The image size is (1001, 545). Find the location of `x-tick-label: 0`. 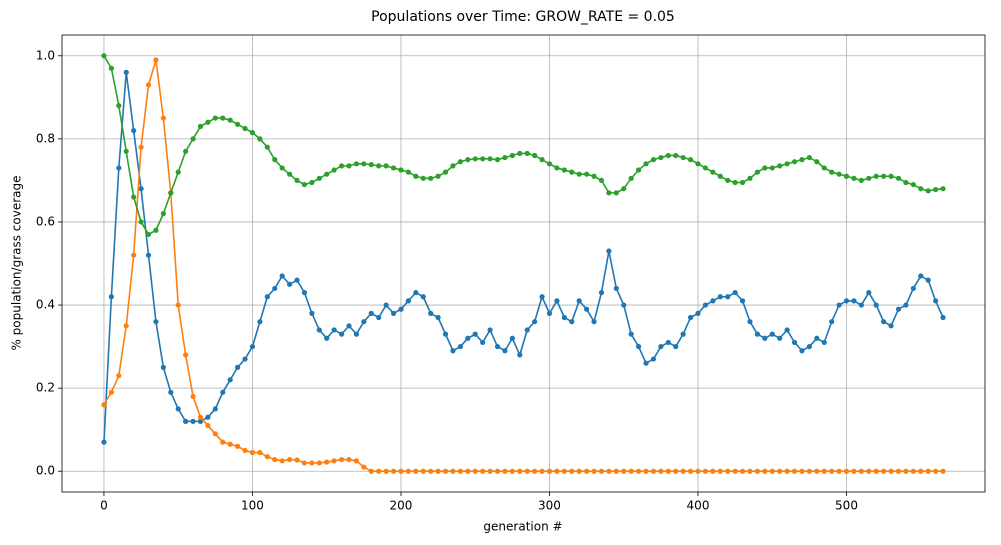

x-tick-label: 0 is located at coordinates (104, 506).